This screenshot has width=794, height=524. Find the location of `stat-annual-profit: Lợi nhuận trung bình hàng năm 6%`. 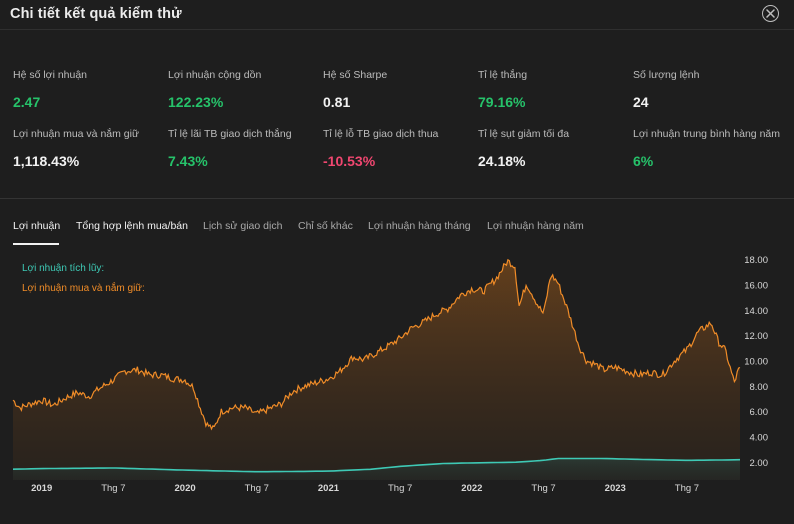

stat-annual-profit: Lợi nhuận trung bình hàng năm 6% is located at coordinates (713, 148).